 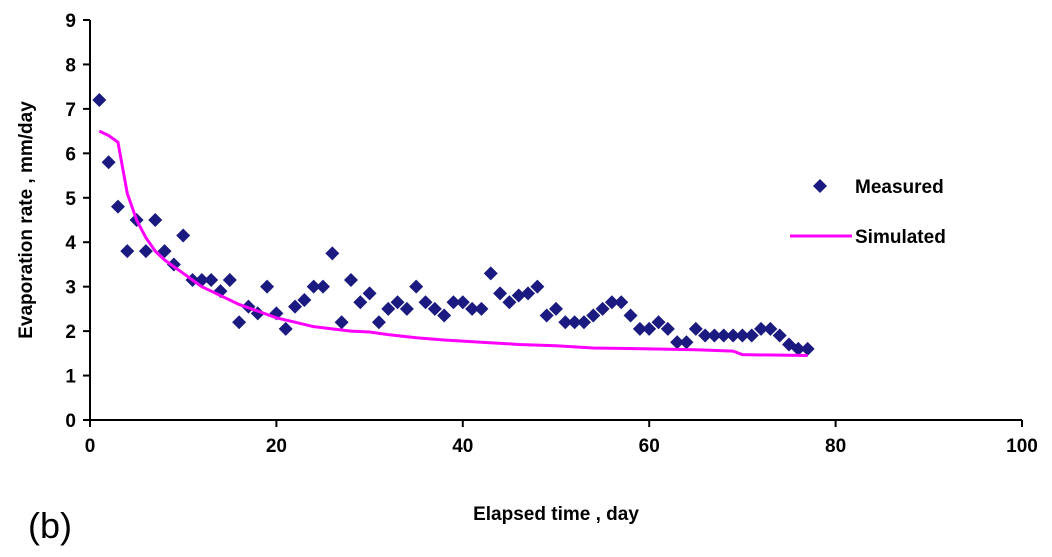 What do you see at coordinates (899, 187) in the screenshot?
I see `legend-label: Measured` at bounding box center [899, 187].